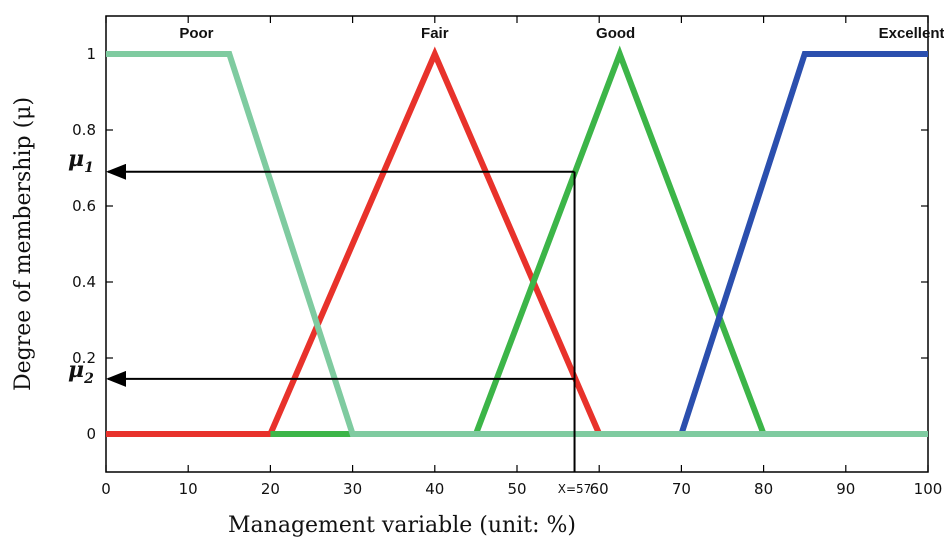 Image resolution: width=944 pixels, height=541 pixels. What do you see at coordinates (599, 489) in the screenshot?
I see `x-tick-label: 60` at bounding box center [599, 489].